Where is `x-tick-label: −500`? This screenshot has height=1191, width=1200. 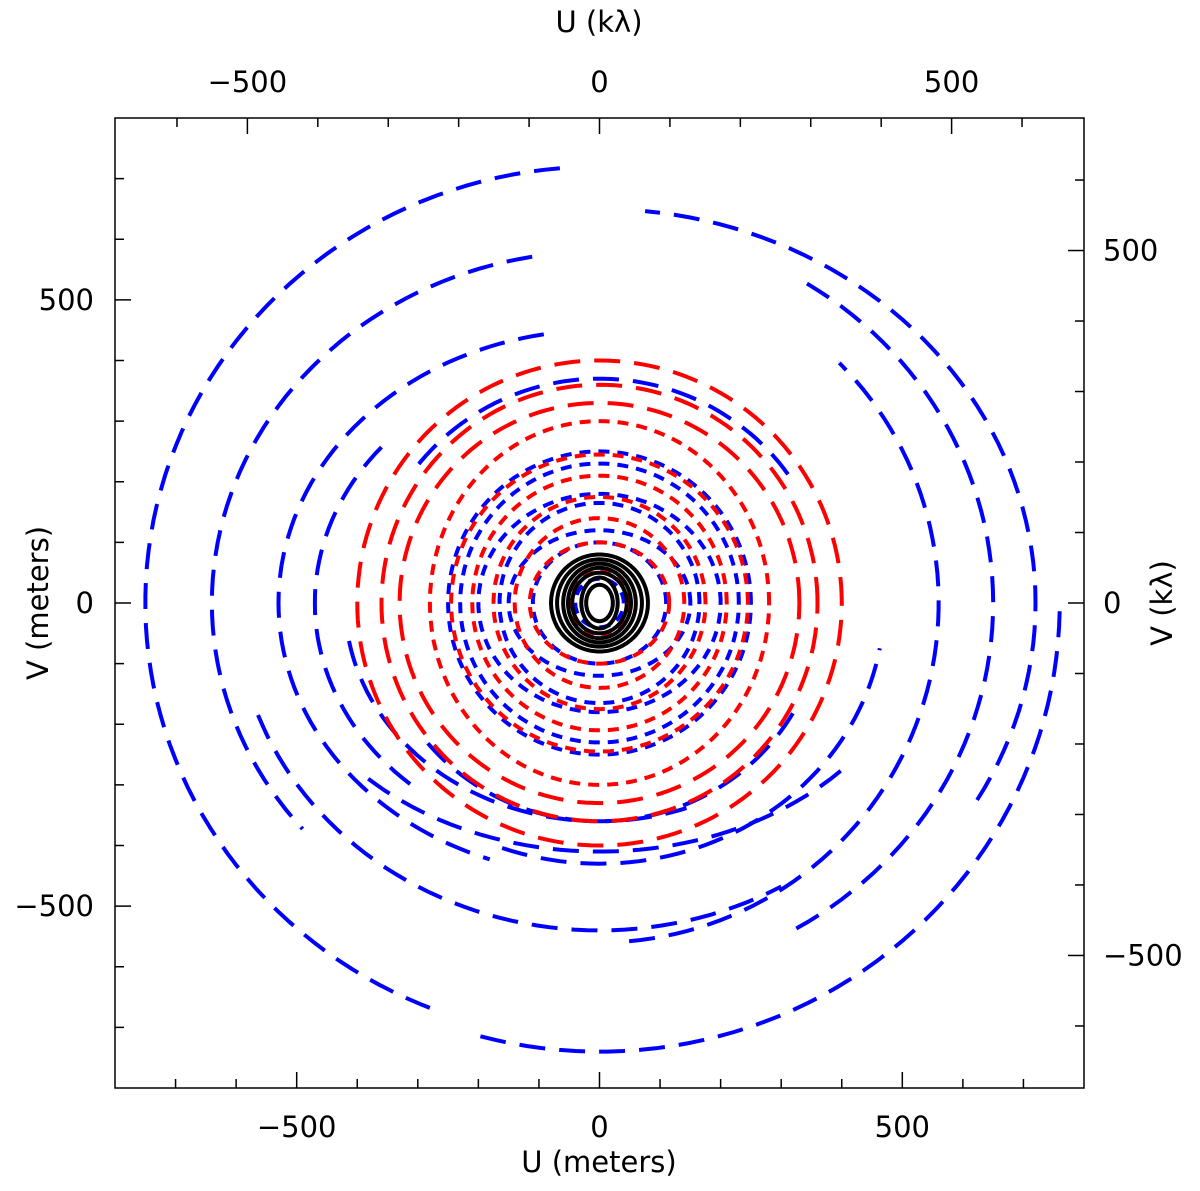 x-tick-label: −500 is located at coordinates (297, 1127).